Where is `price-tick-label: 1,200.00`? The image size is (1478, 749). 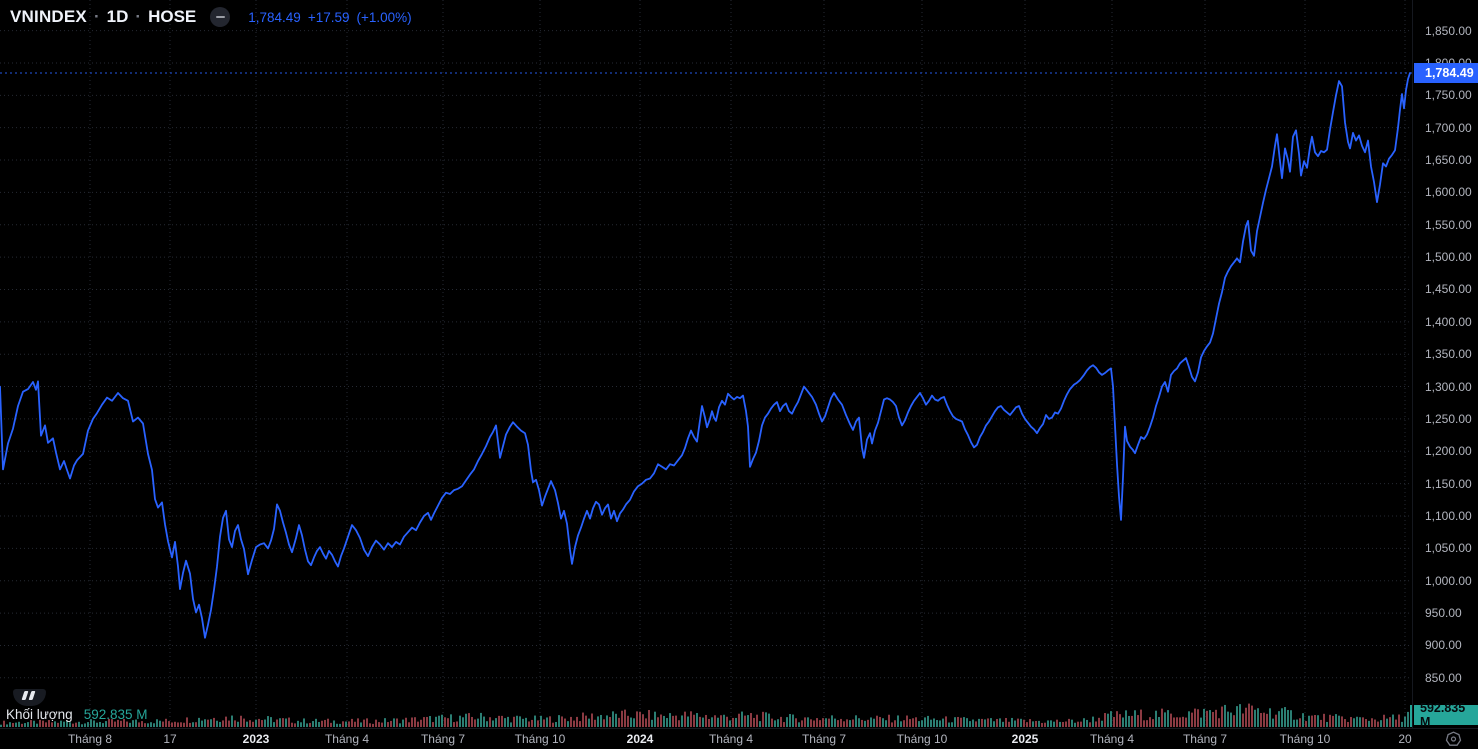 price-tick-label: 1,200.00 is located at coordinates (1448, 451).